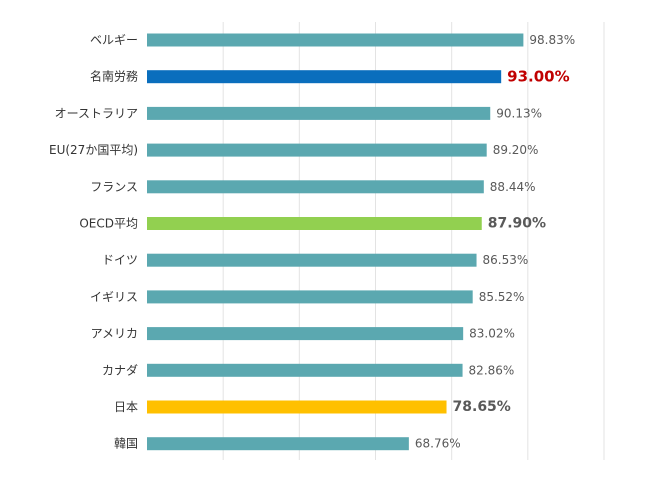 The image size is (650, 491). What do you see at coordinates (492, 334) in the screenshot?
I see `data-label: 83.02%` at bounding box center [492, 334].